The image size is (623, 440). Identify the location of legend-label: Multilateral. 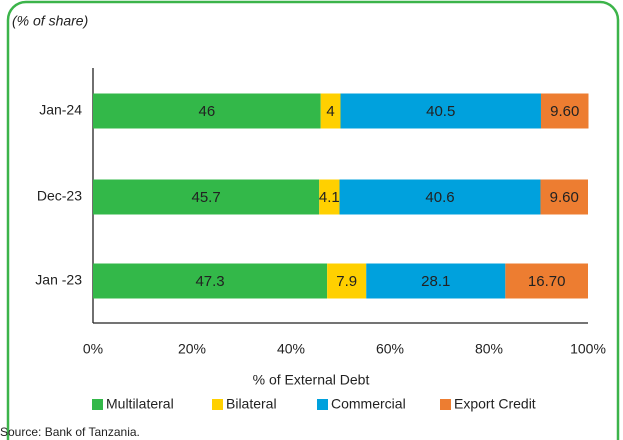
(140, 404).